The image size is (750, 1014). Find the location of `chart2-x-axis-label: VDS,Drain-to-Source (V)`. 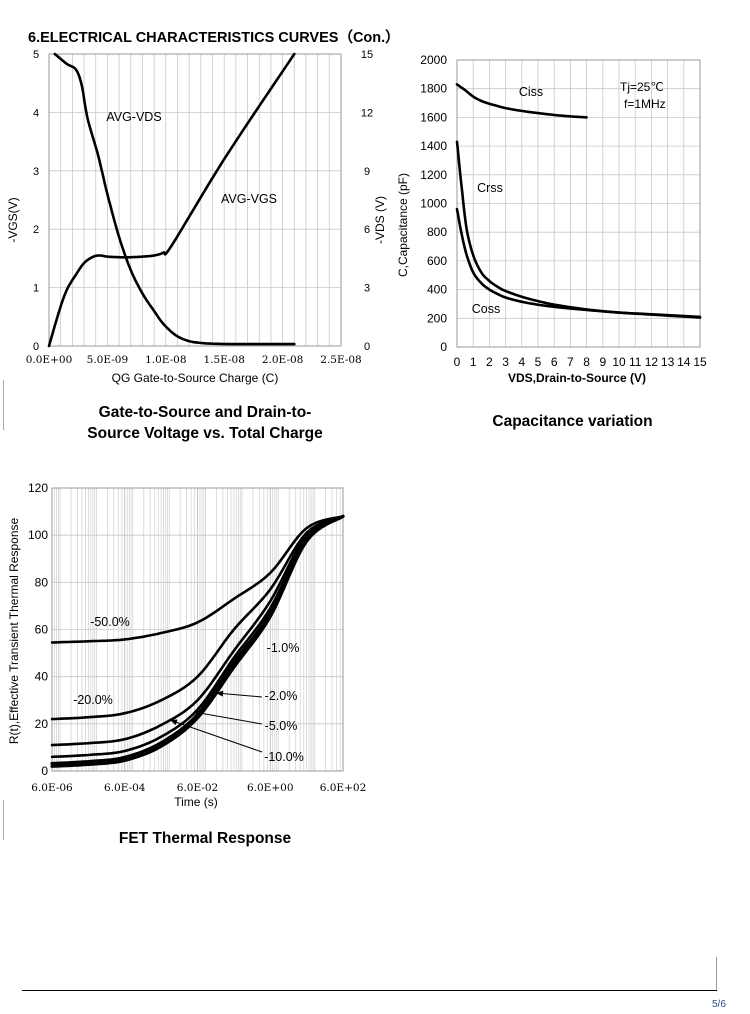

chart2-x-axis-label: VDS,Drain-to-Source (V) is located at coordinates (577, 378).